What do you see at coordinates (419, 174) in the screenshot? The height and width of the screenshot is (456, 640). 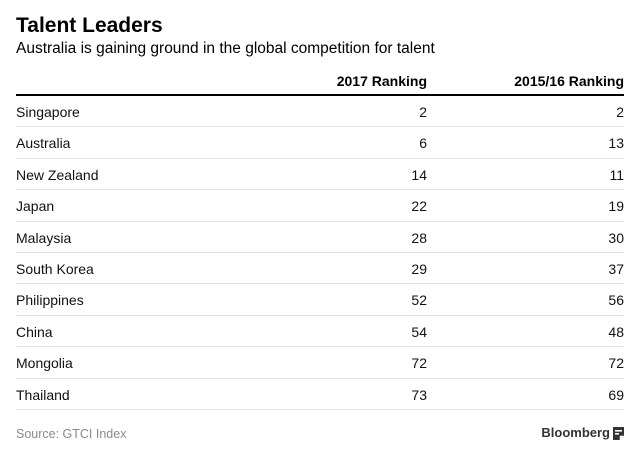 I see `rank-2017-value: 14` at bounding box center [419, 174].